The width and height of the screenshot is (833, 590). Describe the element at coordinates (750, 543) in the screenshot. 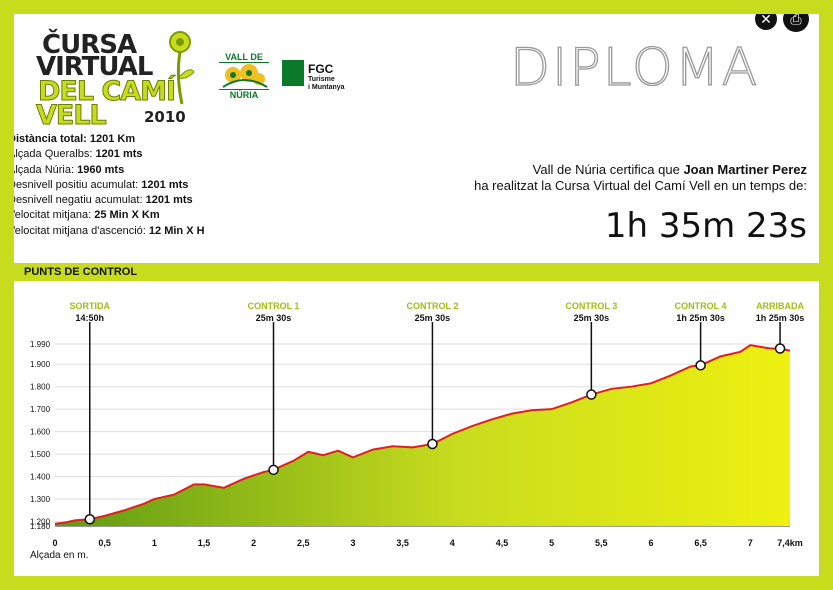

I see `x-tick-label: 7` at that location.